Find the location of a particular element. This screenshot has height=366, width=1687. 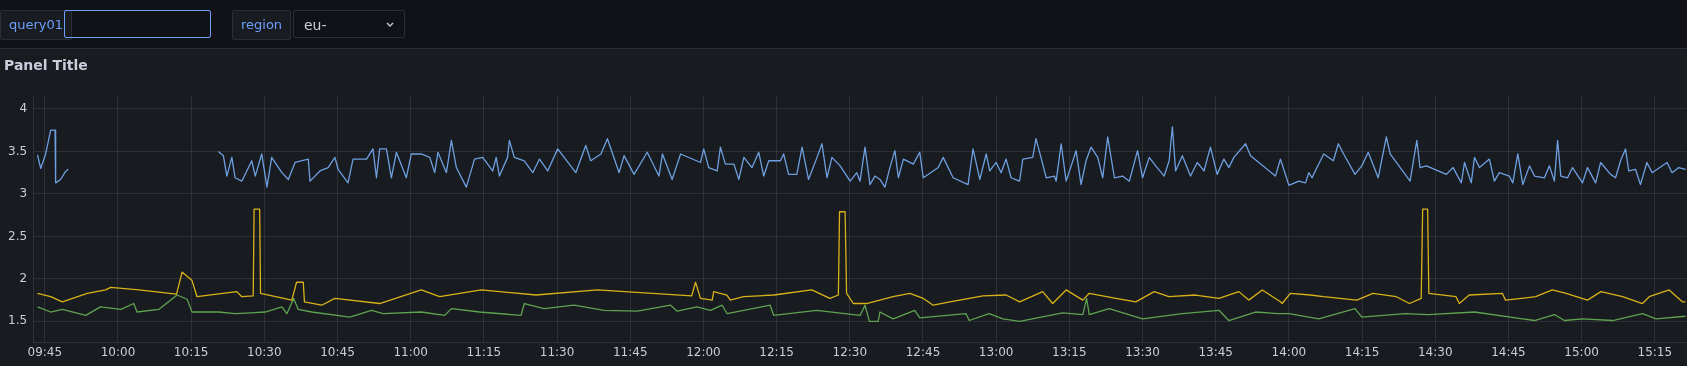

x-tick-label: 14:15 is located at coordinates (1362, 351).